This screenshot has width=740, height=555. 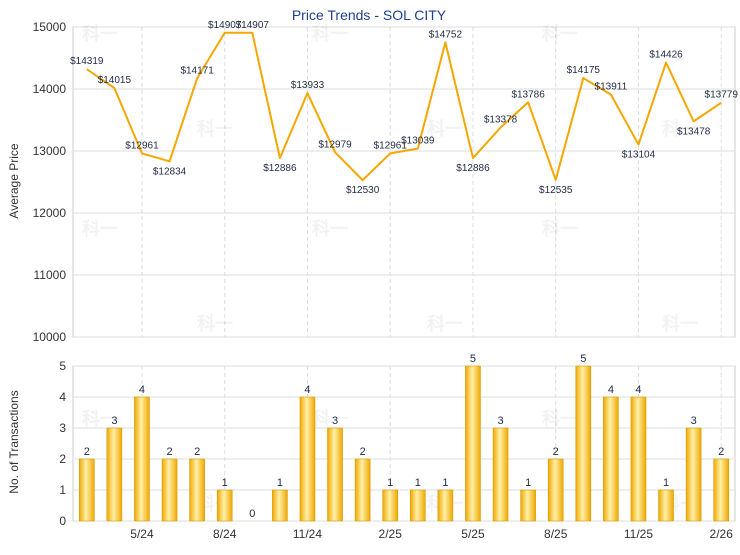 What do you see at coordinates (666, 55) in the screenshot?
I see `price-point-label: $14426` at bounding box center [666, 55].